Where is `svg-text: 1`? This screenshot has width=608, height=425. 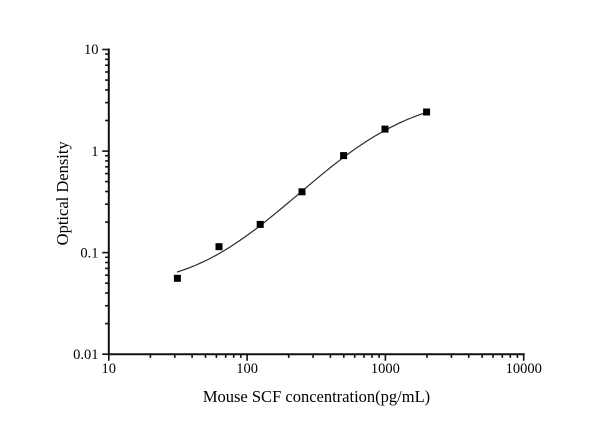
svg-text: 1 is located at coordinates (94, 152).